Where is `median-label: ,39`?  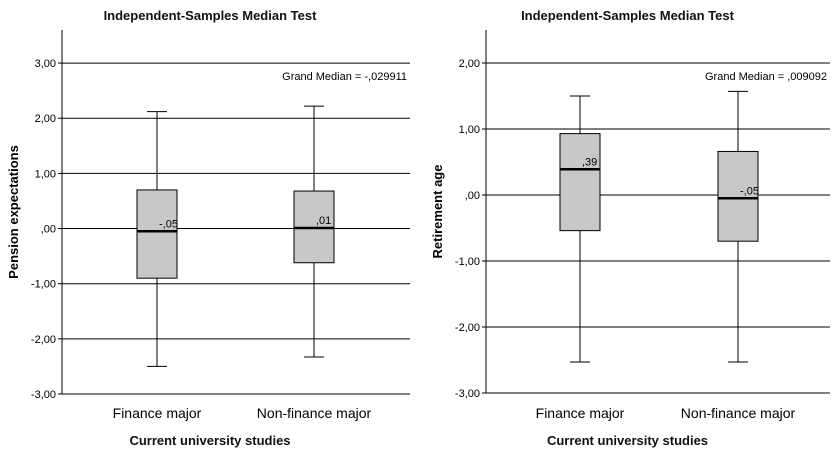 median-label: ,39 is located at coordinates (589, 162).